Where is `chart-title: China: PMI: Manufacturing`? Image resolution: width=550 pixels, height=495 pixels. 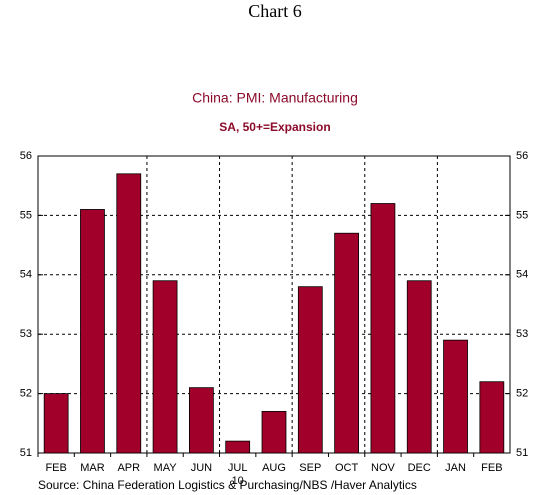 chart-title: China: PMI: Manufacturing is located at coordinates (275, 98).